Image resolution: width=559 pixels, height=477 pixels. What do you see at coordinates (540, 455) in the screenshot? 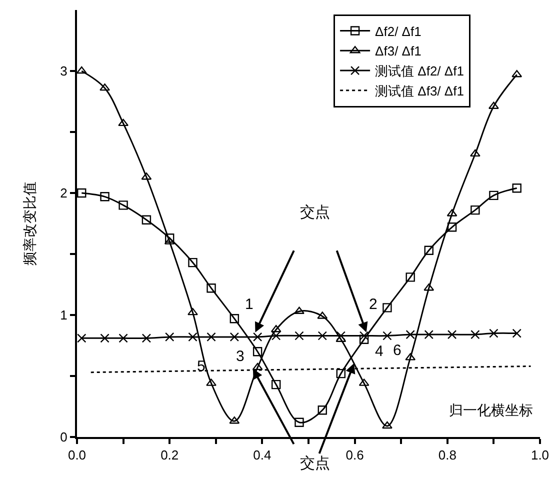
I see `x-tick-label: 1.0` at bounding box center [540, 455].